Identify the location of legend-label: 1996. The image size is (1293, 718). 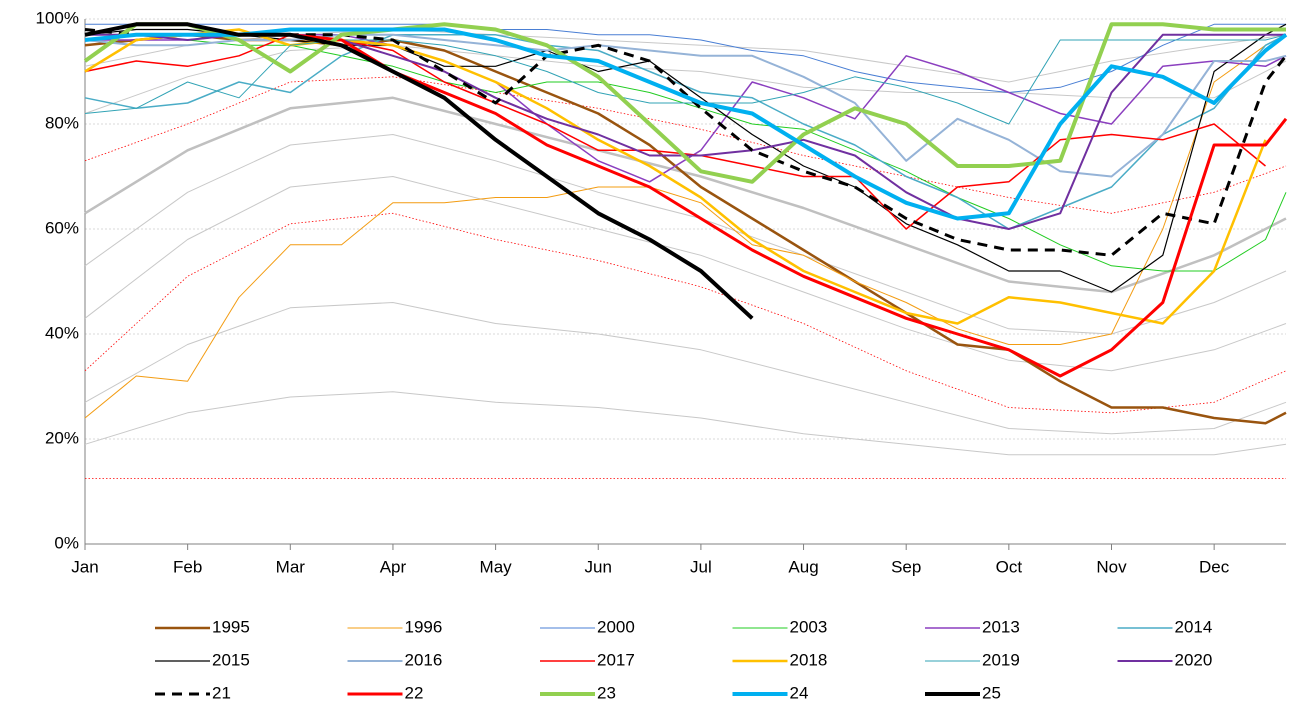
(424, 626).